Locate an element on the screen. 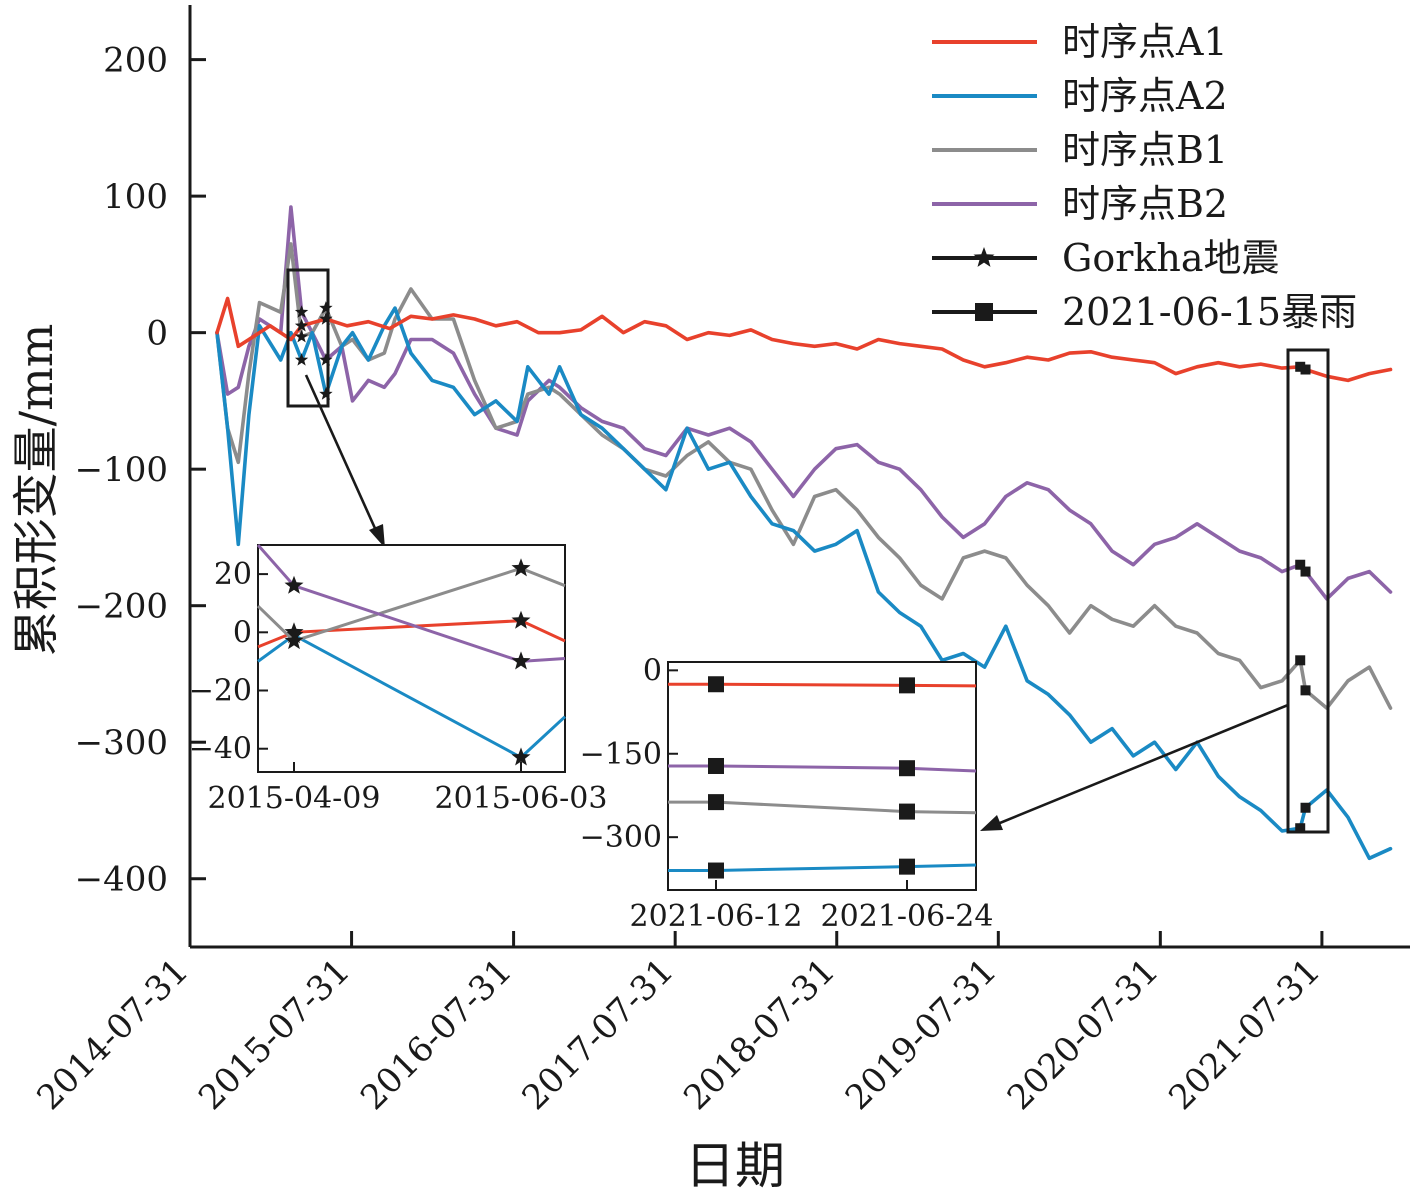 This screenshot has width=1417, height=1200. inset-x-tick-label: 2021-06-24 is located at coordinates (907, 916).